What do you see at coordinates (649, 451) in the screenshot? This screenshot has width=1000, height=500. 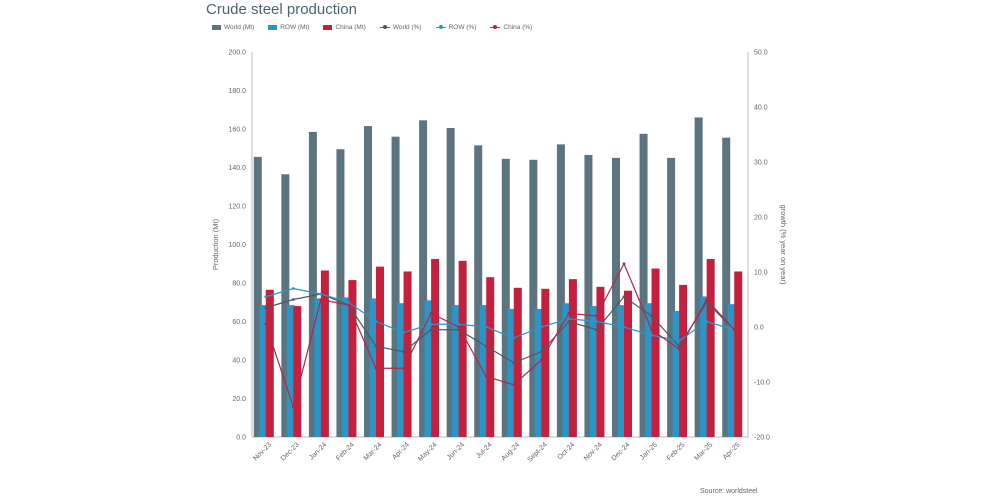 I see `x-tick-label: Jan-25` at bounding box center [649, 451].